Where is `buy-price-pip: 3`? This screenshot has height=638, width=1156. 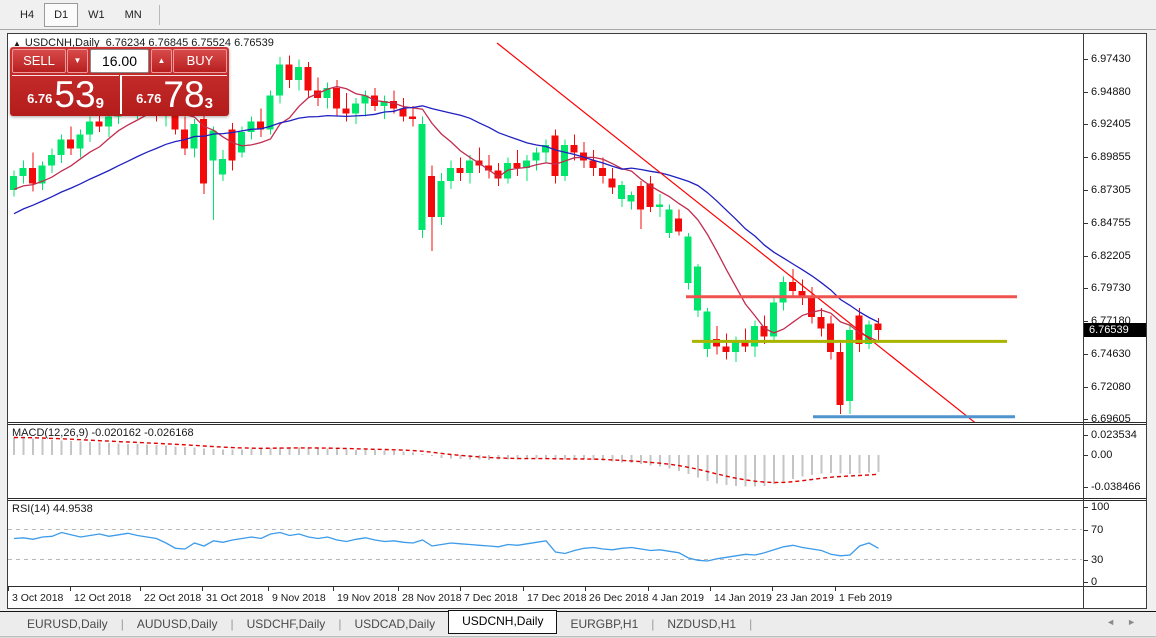
buy-price-pip: 3 is located at coordinates (208, 103).